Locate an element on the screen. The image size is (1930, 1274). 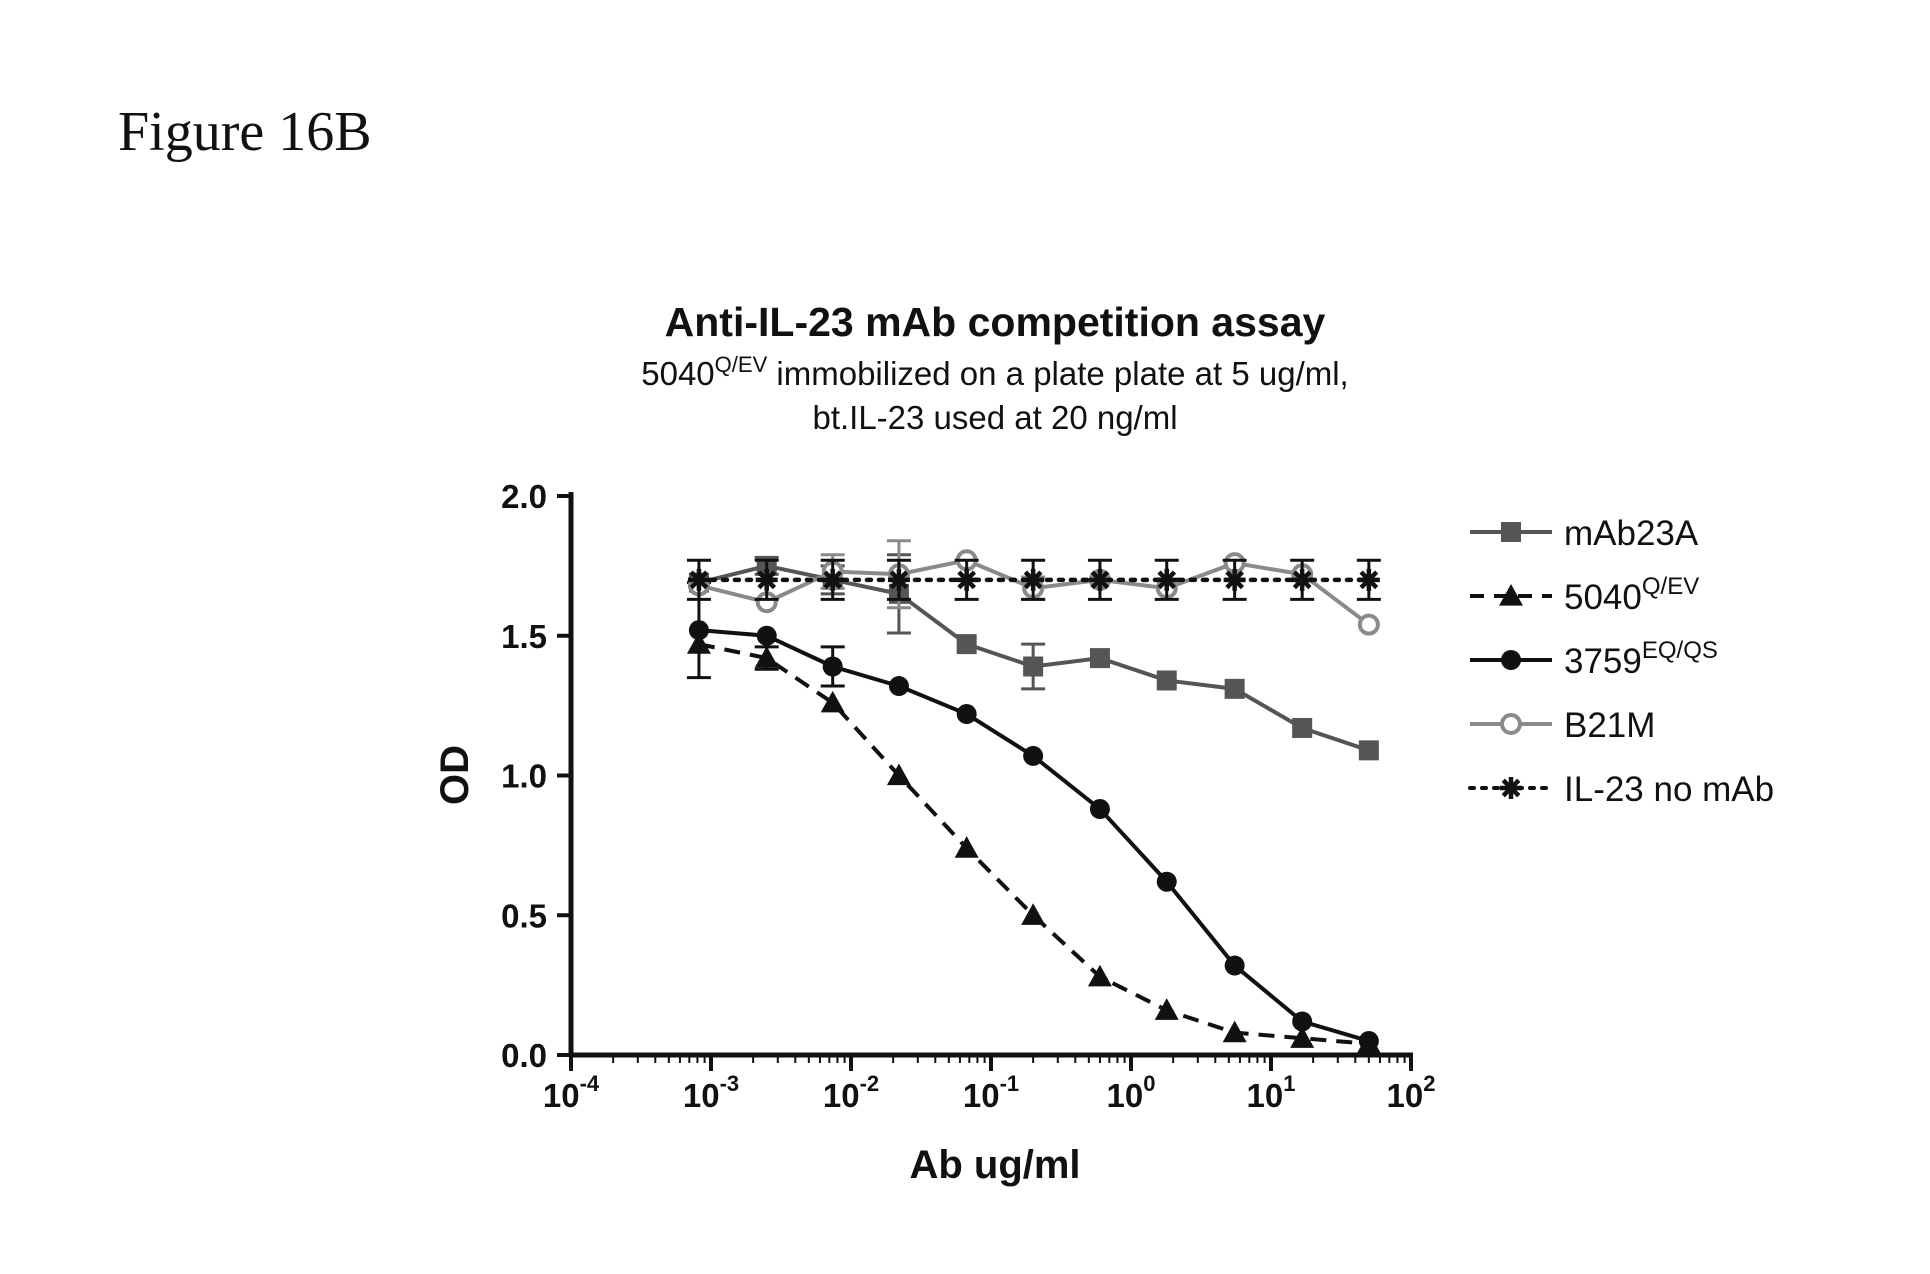
legend-label: mAb23A is located at coordinates (1631, 533).